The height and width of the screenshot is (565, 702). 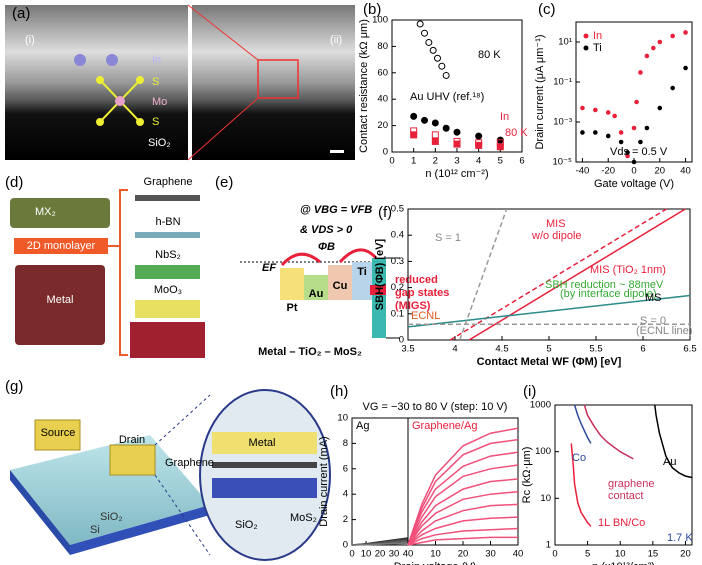 What do you see at coordinates (454, 349) in the screenshot?
I see `x-tick-label: 4` at bounding box center [454, 349].